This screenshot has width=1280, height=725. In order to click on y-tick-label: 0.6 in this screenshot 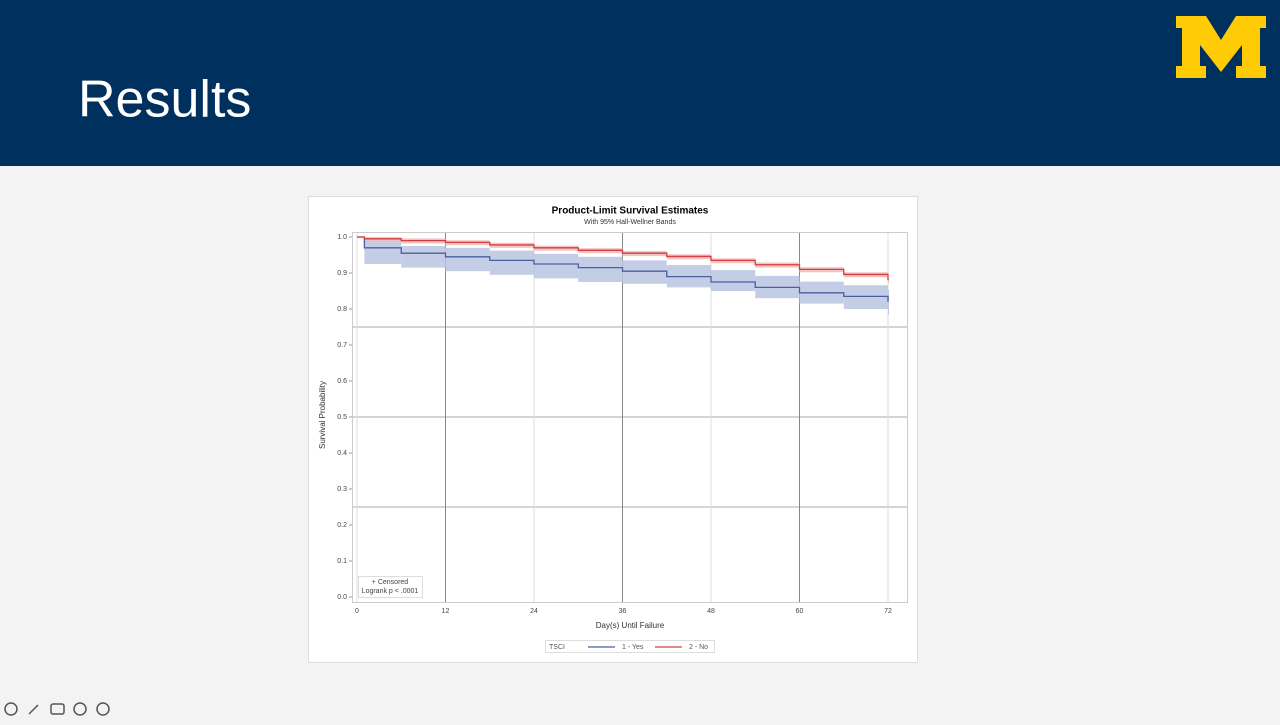, I will do `click(342, 381)`.